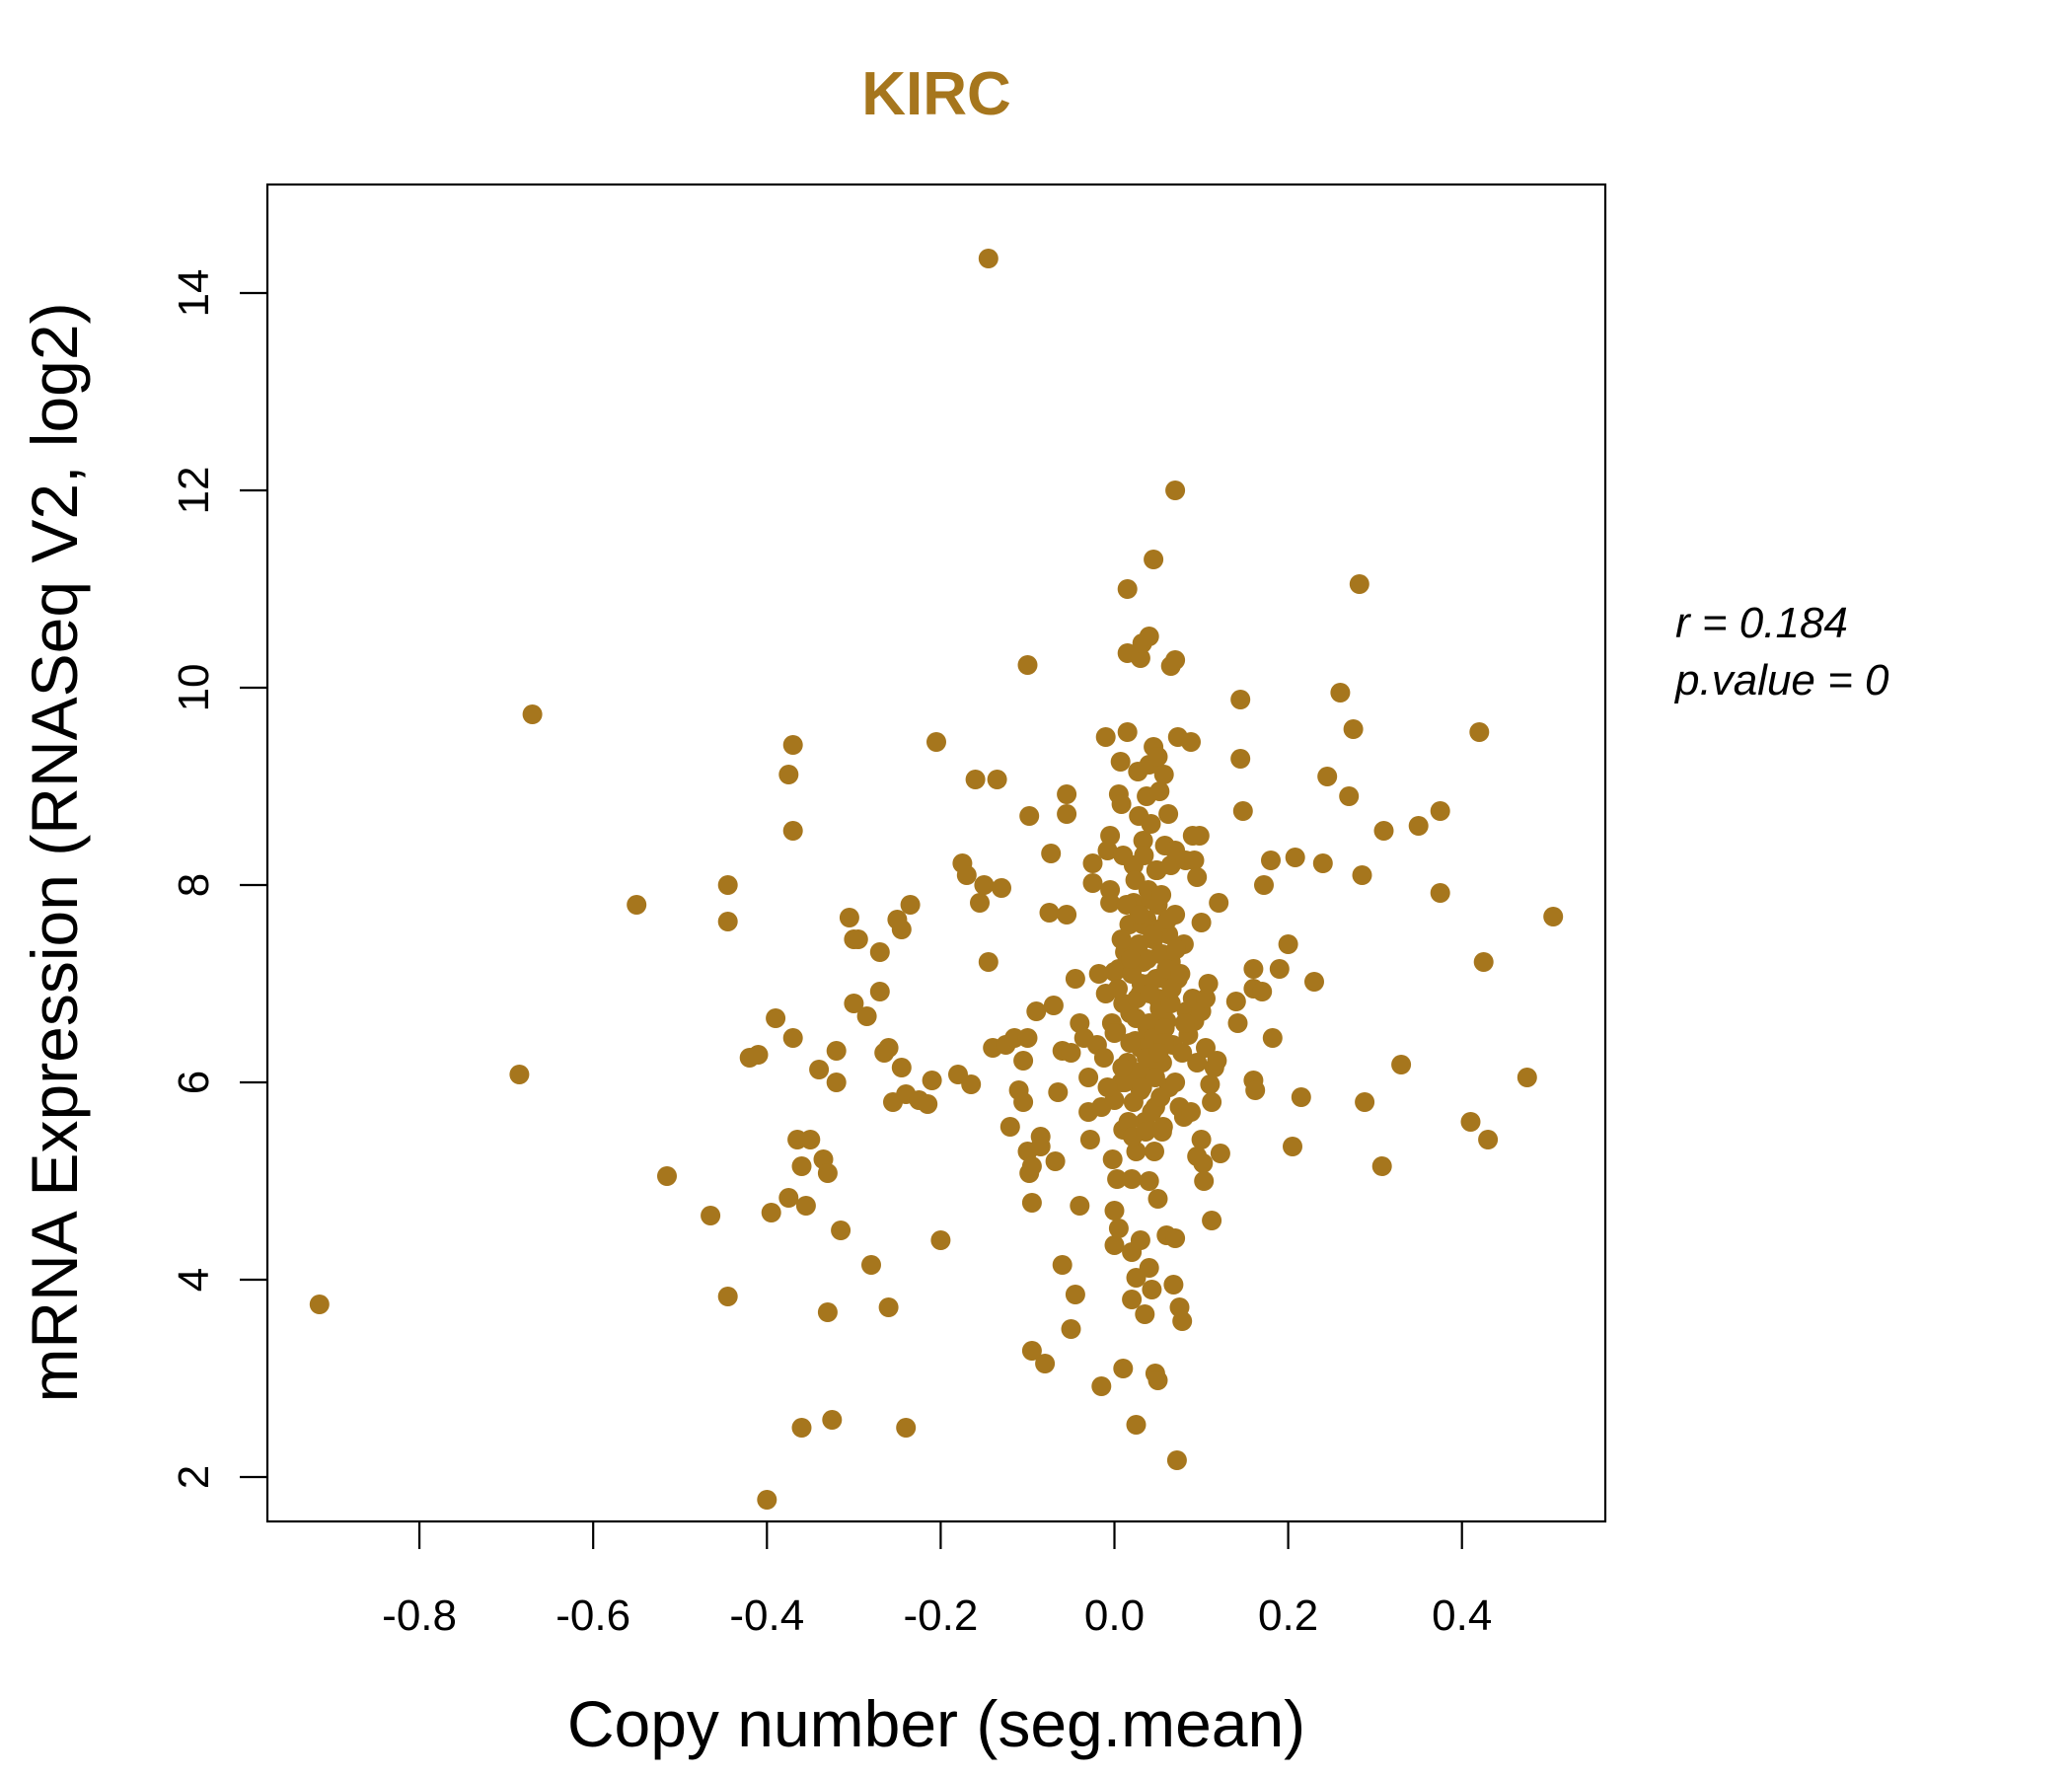 The height and width of the screenshot is (1776, 2072). Describe the element at coordinates (1288, 1616) in the screenshot. I see `x-tick-label: 0.2` at that location.